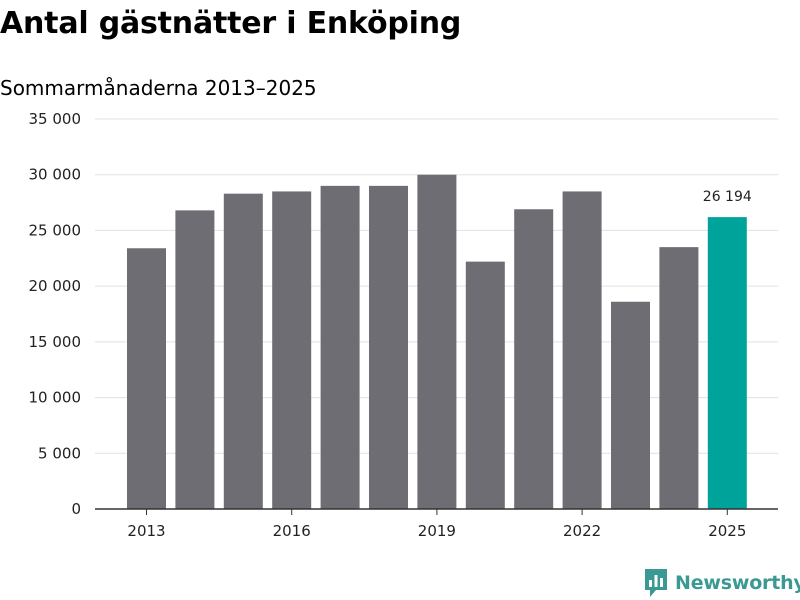 This screenshot has width=800, height=600. What do you see at coordinates (340, 347) in the screenshot?
I see `bar-2017` at bounding box center [340, 347].